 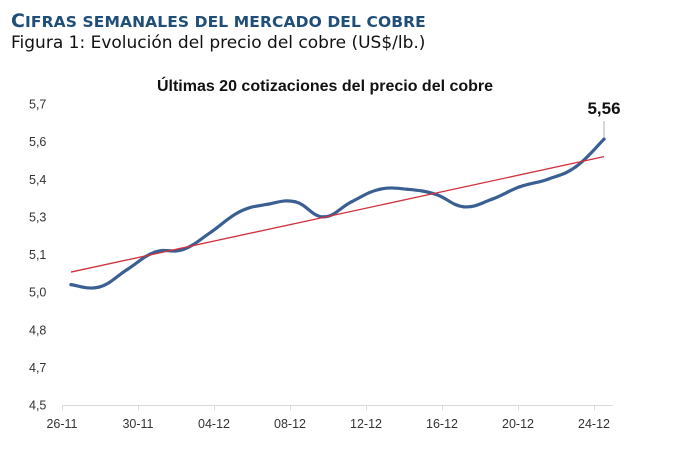 I want to click on x-tick-label: 26-11, so click(x=61, y=424).